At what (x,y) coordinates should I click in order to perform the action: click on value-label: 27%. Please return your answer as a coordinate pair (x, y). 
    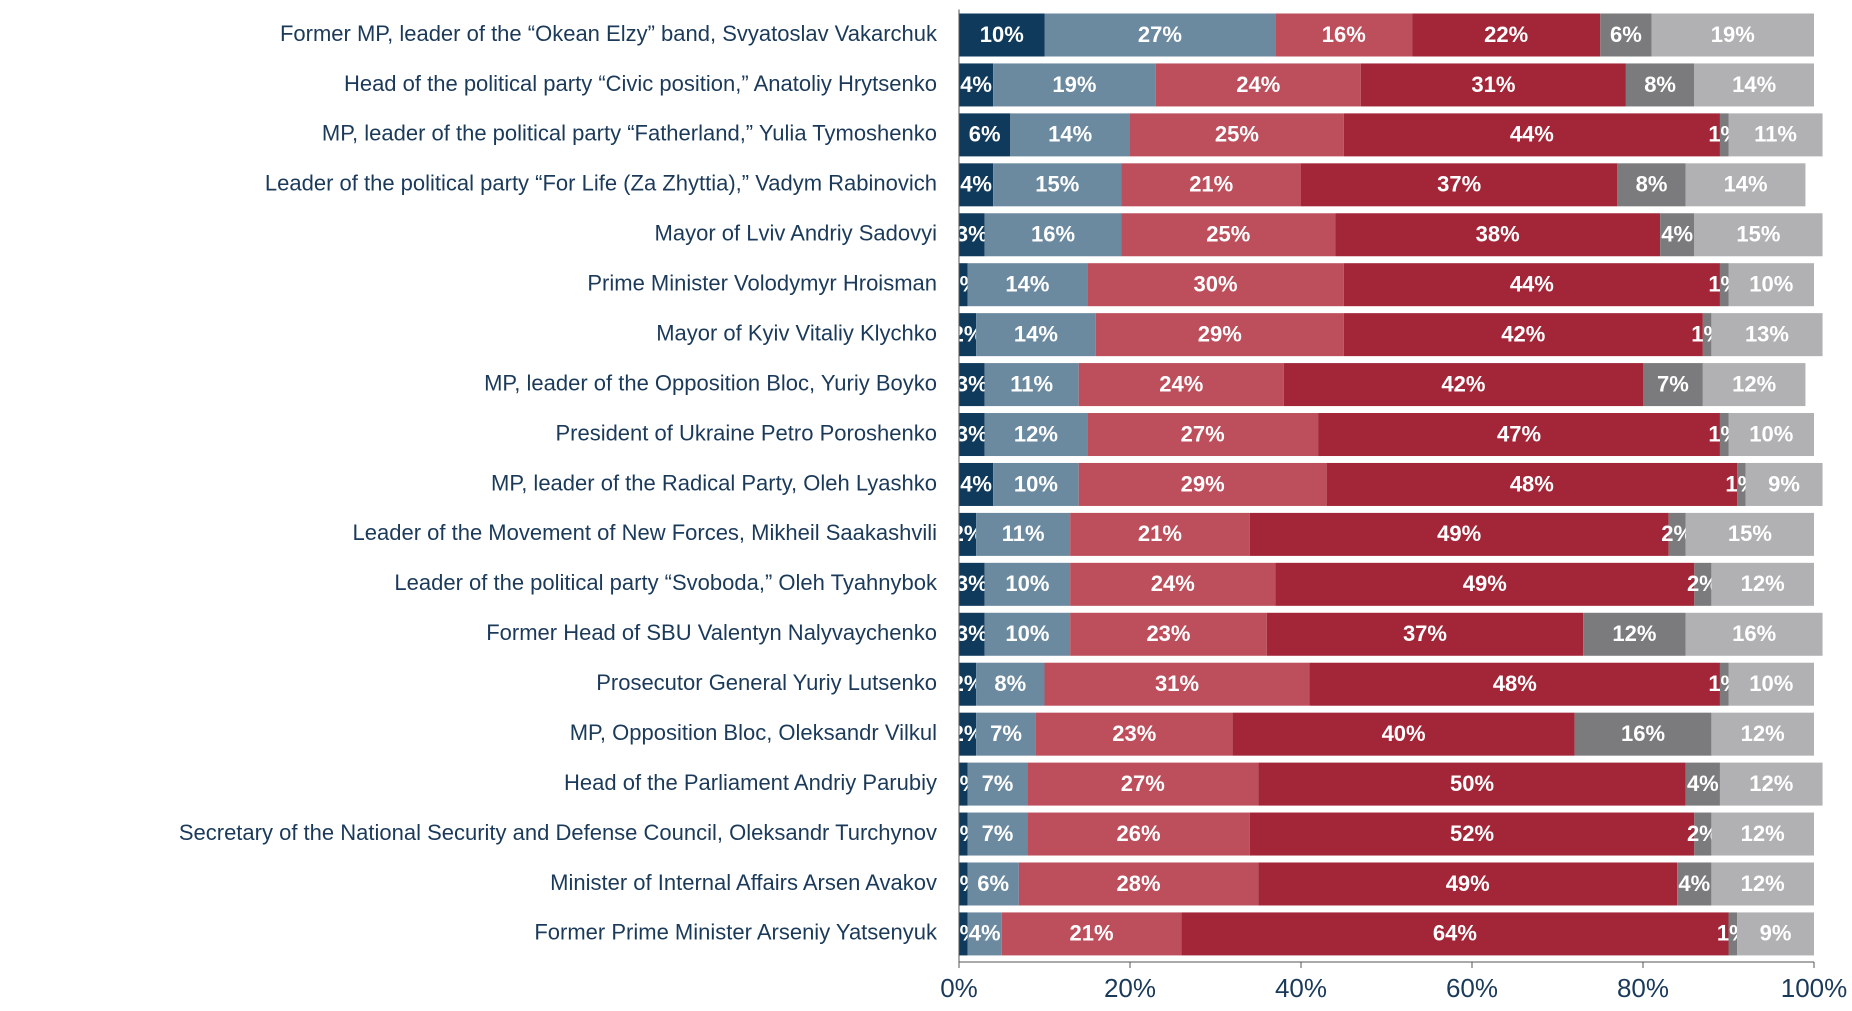
    Looking at the image, I should click on (1143, 783).